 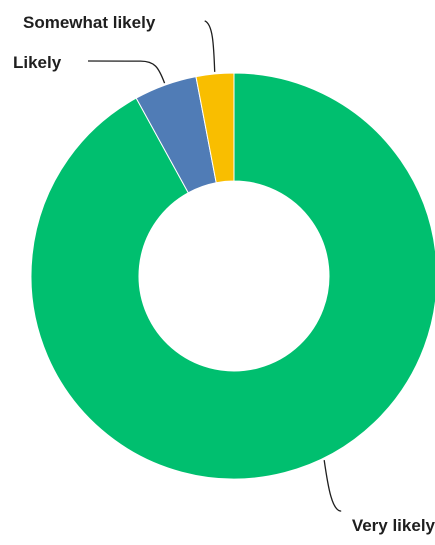 What do you see at coordinates (210, 46) in the screenshot?
I see `leader-line-somewhat-likely` at bounding box center [210, 46].